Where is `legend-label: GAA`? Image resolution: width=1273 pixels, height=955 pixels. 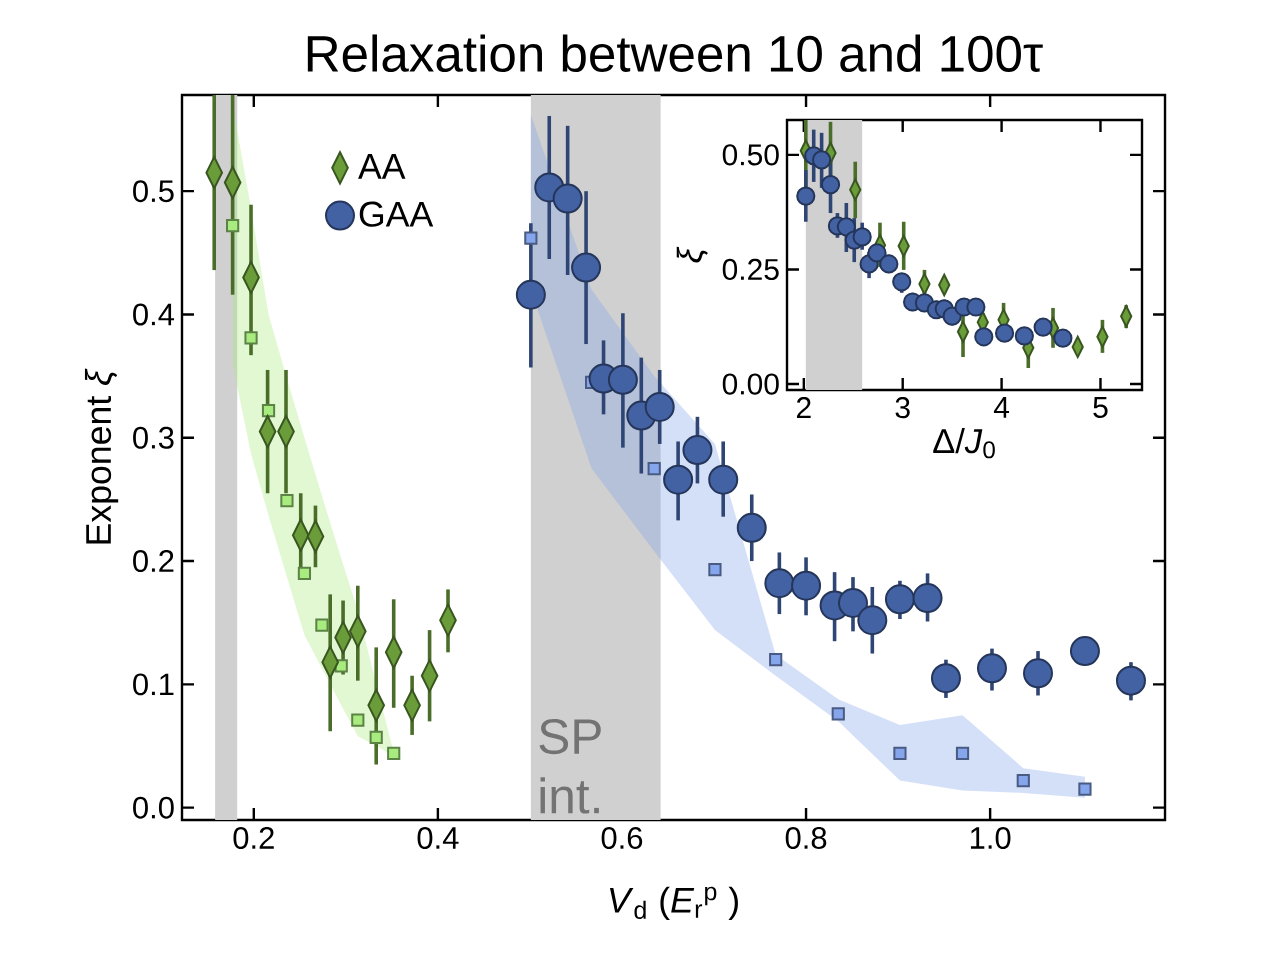 legend-label: GAA is located at coordinates (396, 214).